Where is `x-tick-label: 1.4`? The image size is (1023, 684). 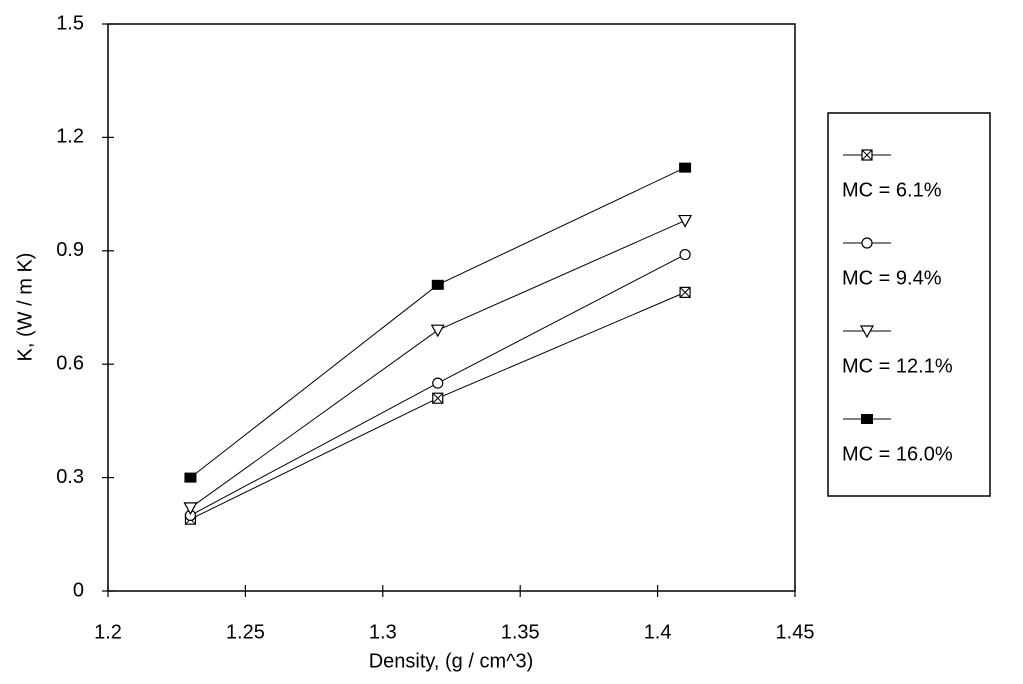 x-tick-label: 1.4 is located at coordinates (658, 632).